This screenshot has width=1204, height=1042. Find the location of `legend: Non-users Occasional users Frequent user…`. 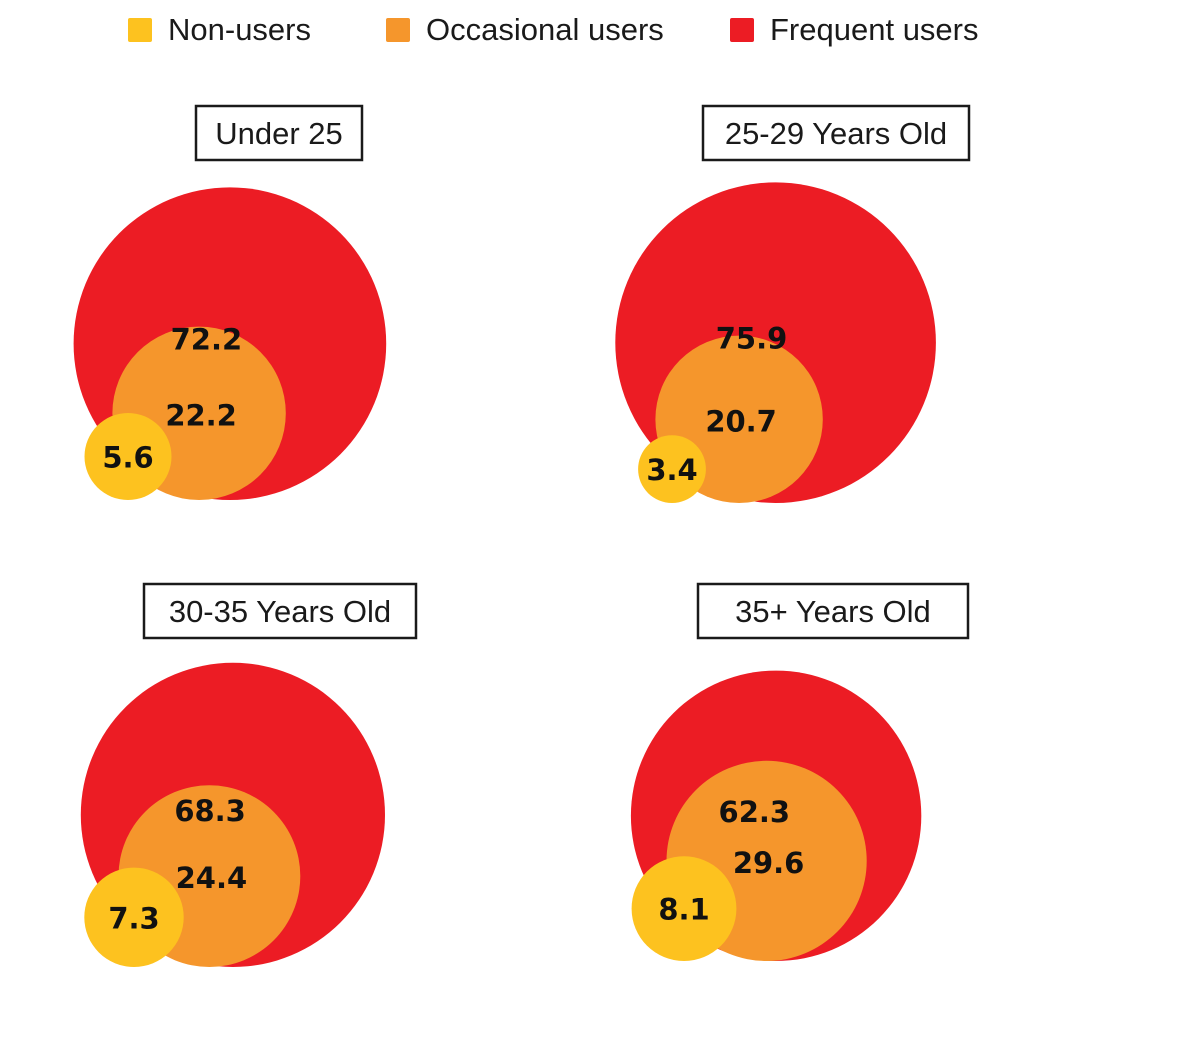

legend: Non-users Occasional users Frequent user… is located at coordinates (602, 30).